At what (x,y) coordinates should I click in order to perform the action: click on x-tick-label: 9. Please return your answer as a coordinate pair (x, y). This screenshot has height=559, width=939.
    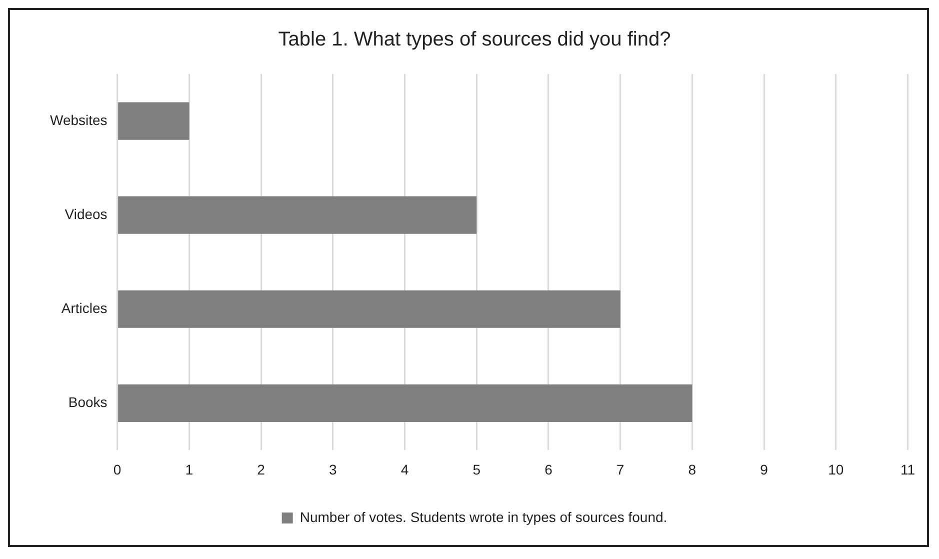
    Looking at the image, I should click on (764, 469).